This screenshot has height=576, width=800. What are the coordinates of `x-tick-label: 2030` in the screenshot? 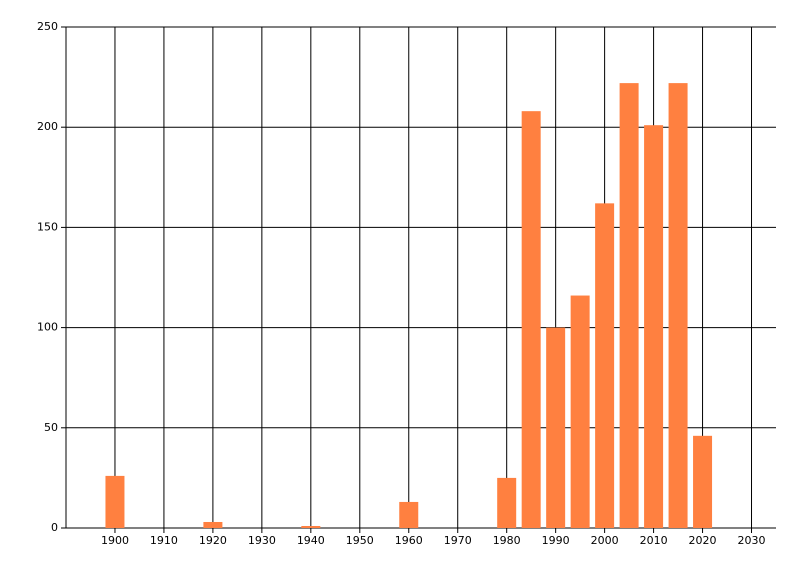 It's located at (752, 540).